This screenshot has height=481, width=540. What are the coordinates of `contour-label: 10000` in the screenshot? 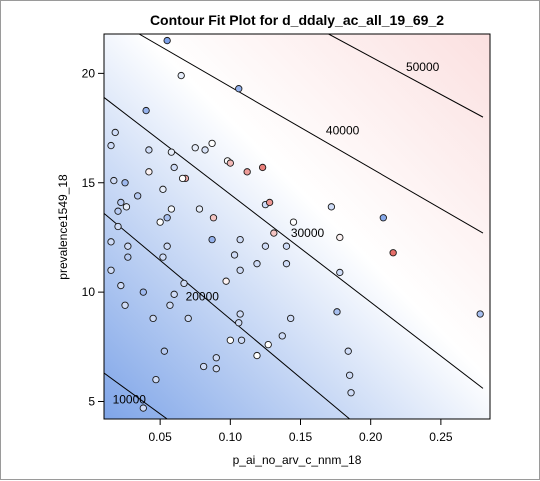 It's located at (130, 399).